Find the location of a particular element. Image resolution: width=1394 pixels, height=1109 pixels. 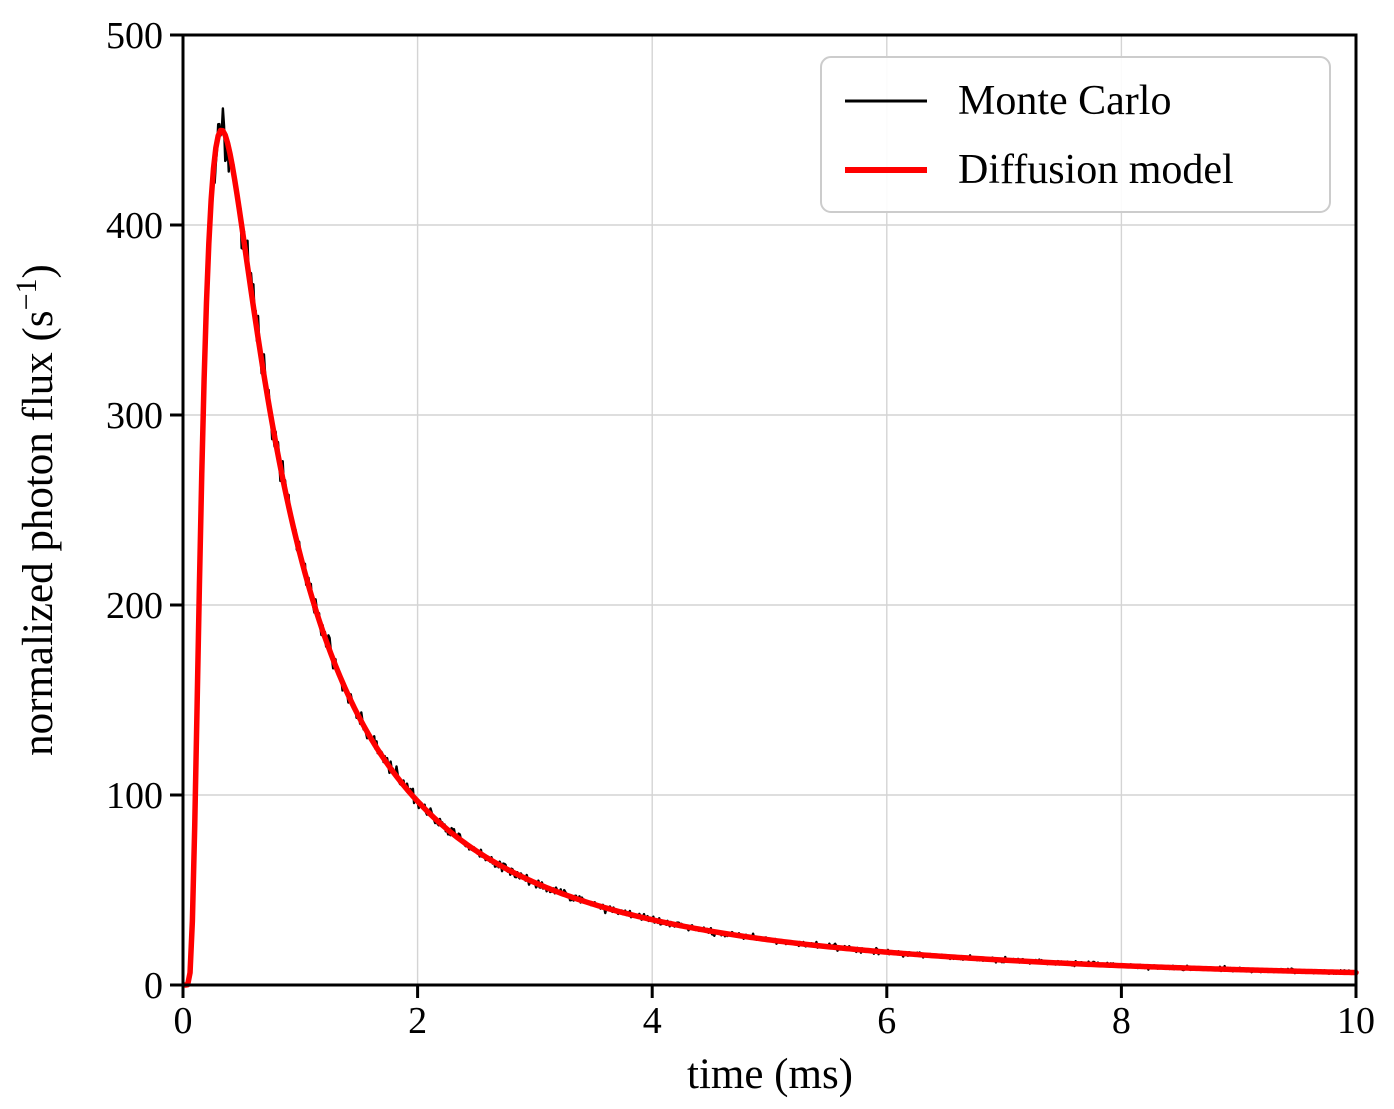

legend-label-monte-carlo: Monte Carlo is located at coordinates (1064, 101).